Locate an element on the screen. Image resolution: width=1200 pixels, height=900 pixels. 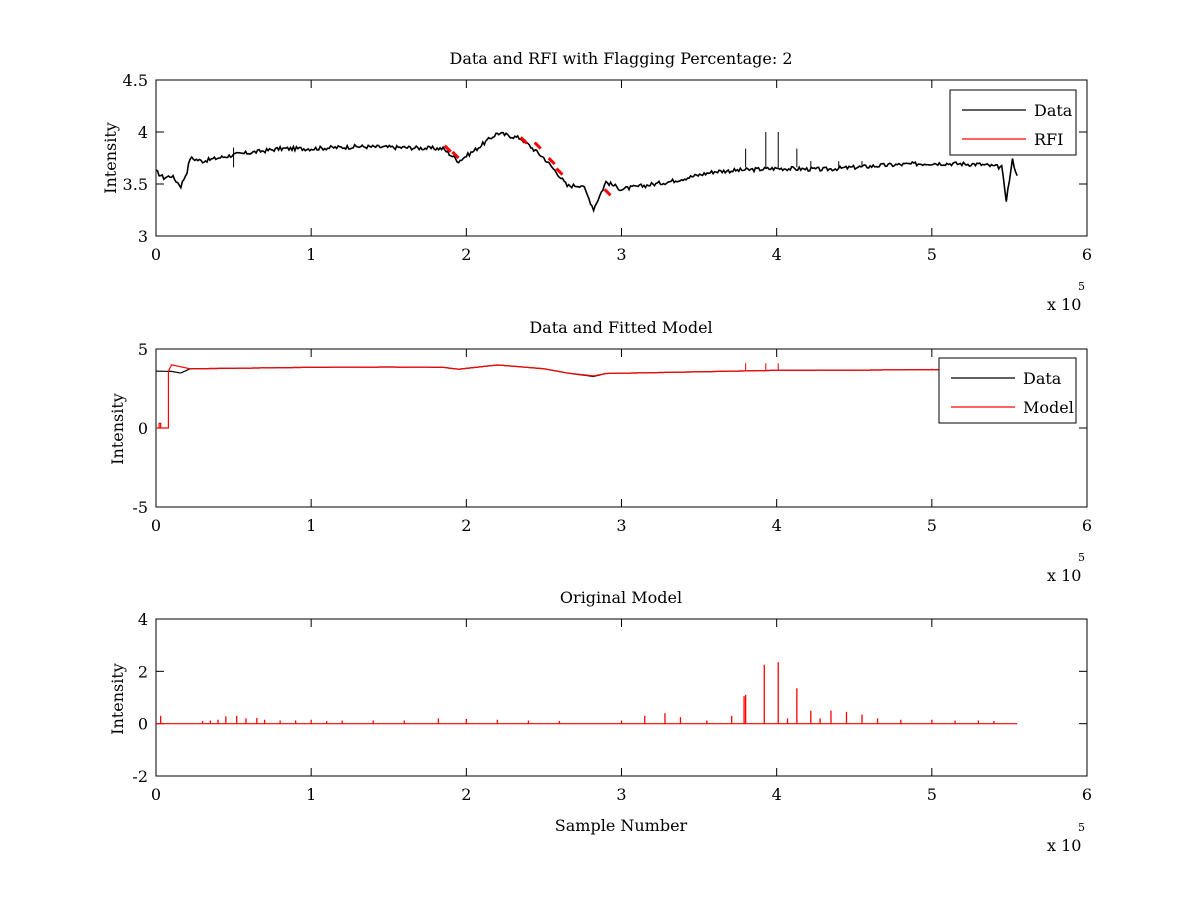
y-tick-label: 2 is located at coordinates (143, 671).